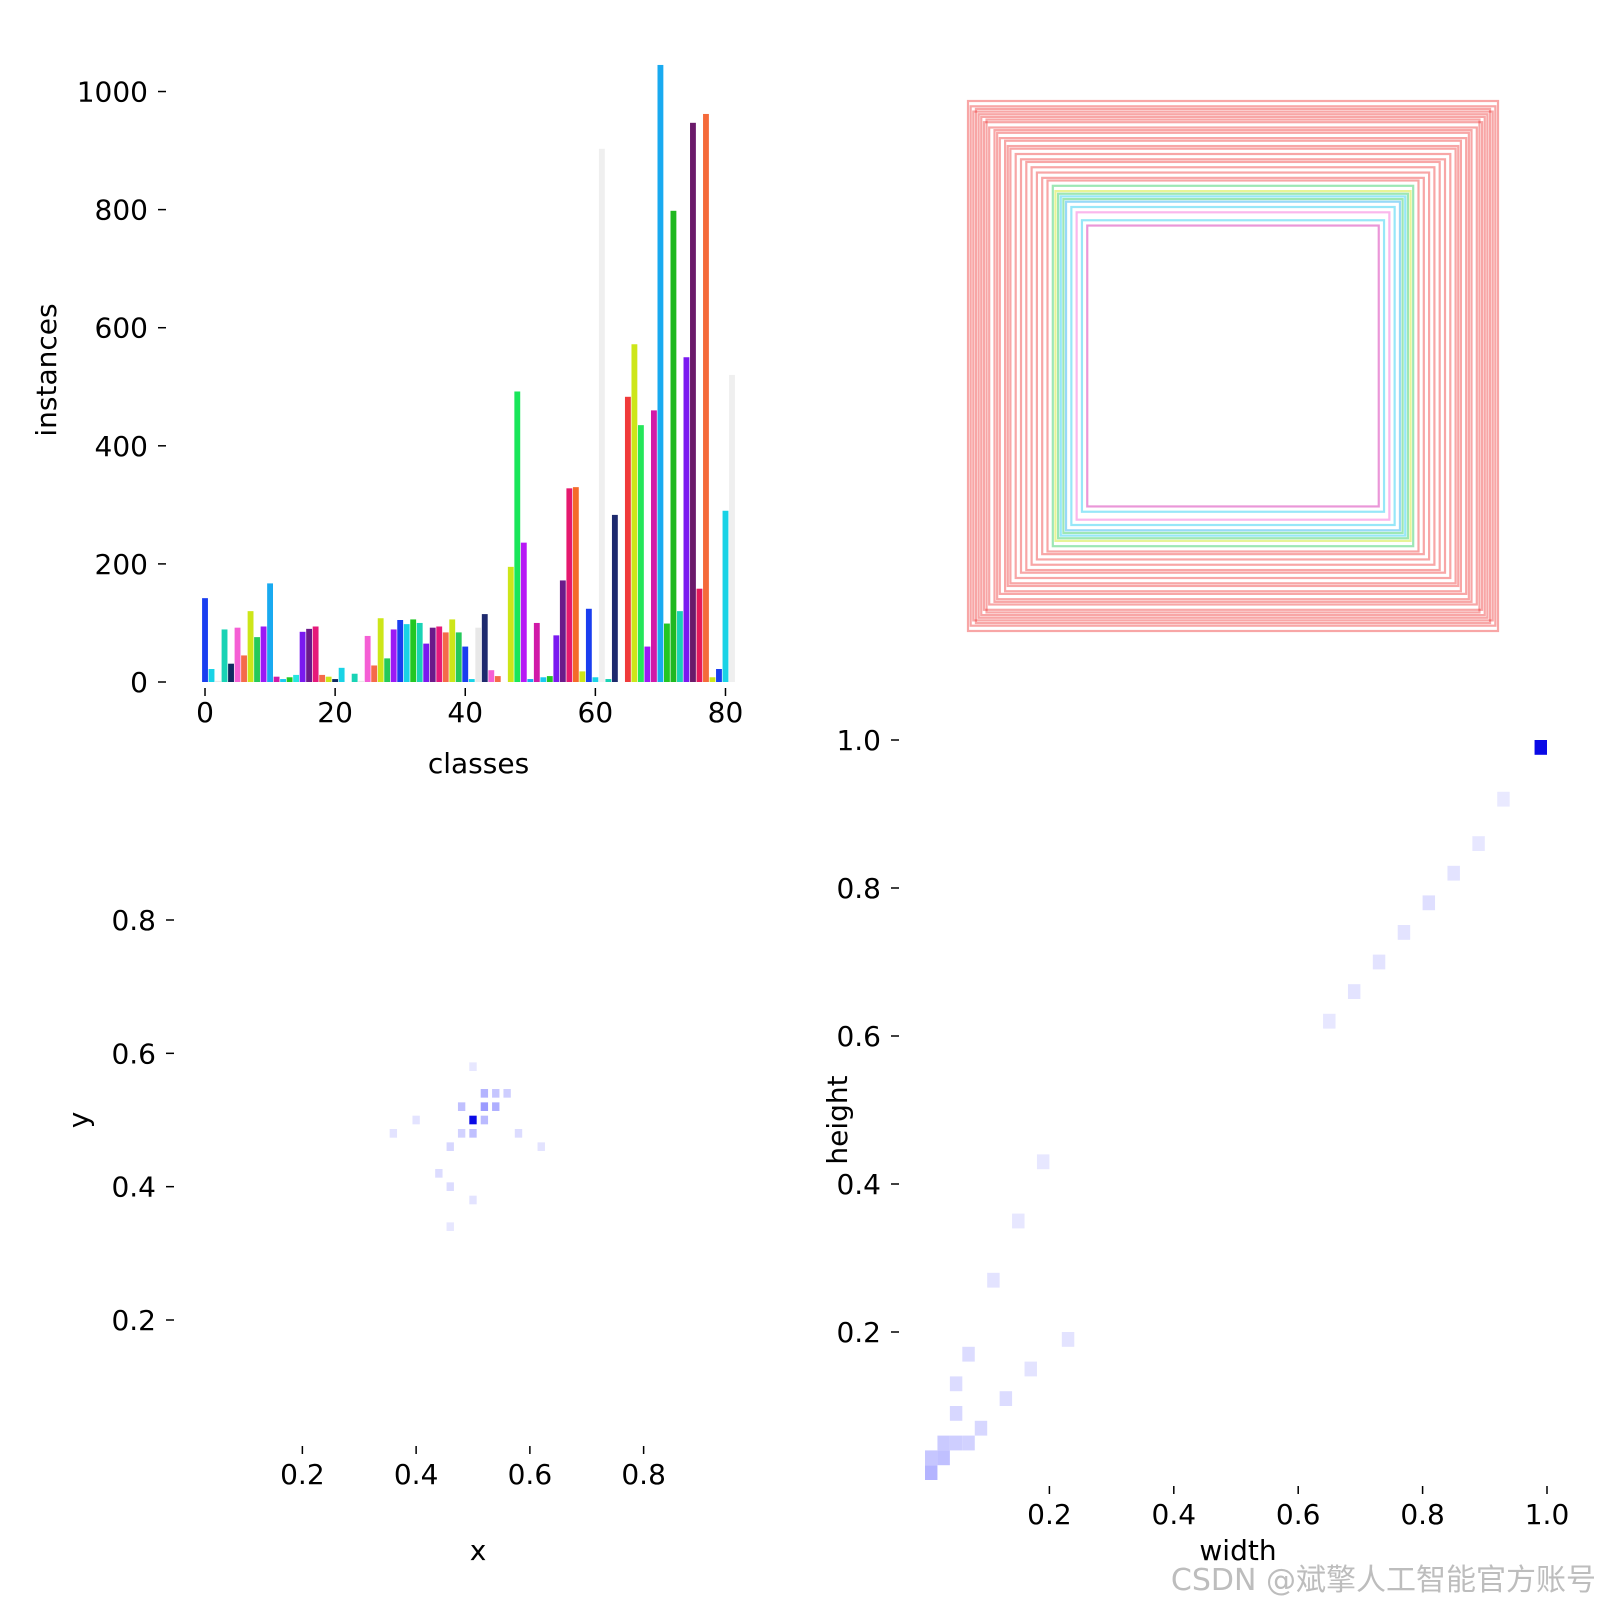 The width and height of the screenshot is (1600, 1600). What do you see at coordinates (112, 92) in the screenshot?
I see `histogram-y-tick-label: 1000` at bounding box center [112, 92].